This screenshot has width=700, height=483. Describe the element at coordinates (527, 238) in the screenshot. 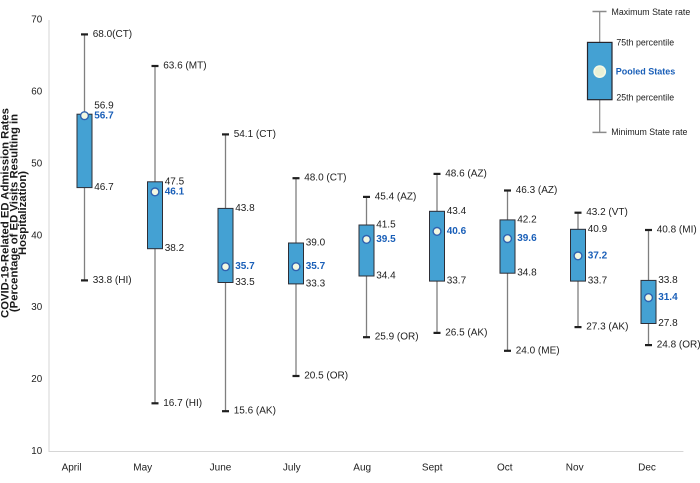

I see `svg-text: 39.6` at that location.